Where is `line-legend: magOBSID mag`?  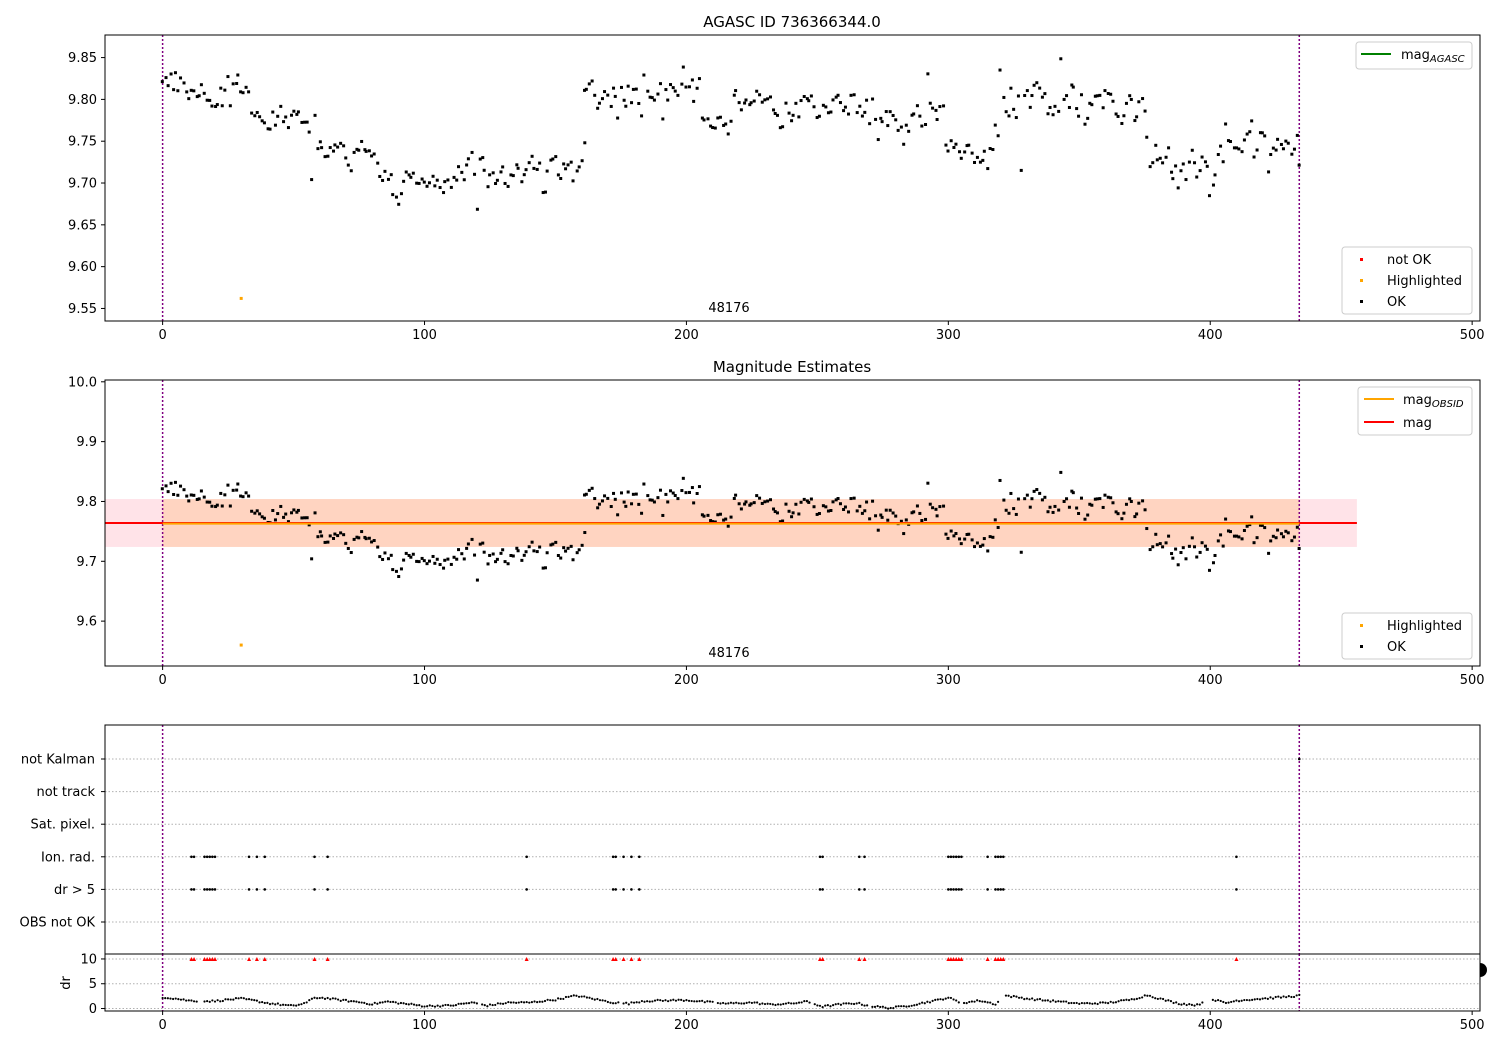 line-legend: magOBSID mag is located at coordinates (1415, 411).